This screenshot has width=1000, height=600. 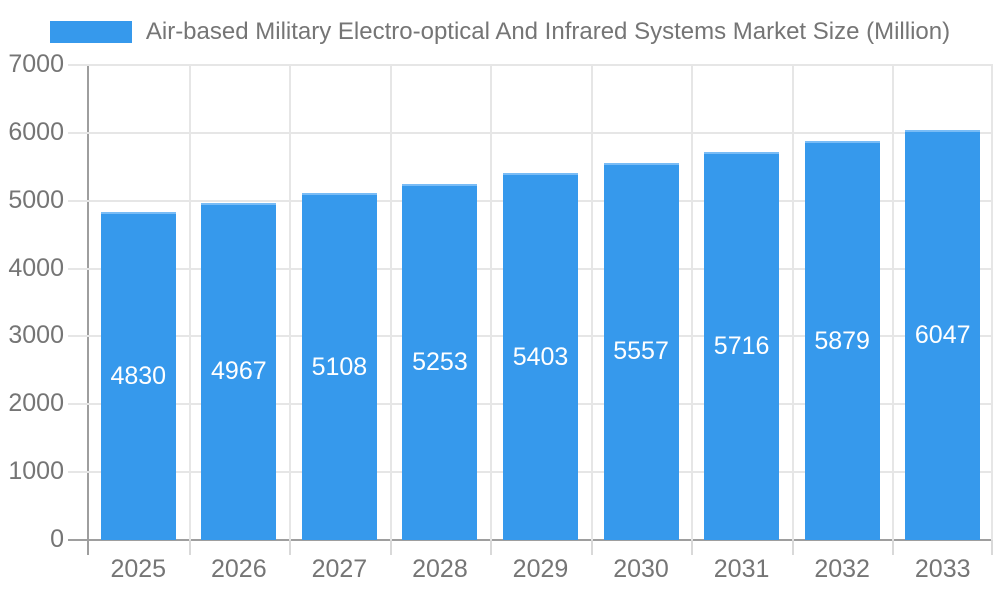 What do you see at coordinates (36, 131) in the screenshot?
I see `y-axis-tick-label: 6000` at bounding box center [36, 131].